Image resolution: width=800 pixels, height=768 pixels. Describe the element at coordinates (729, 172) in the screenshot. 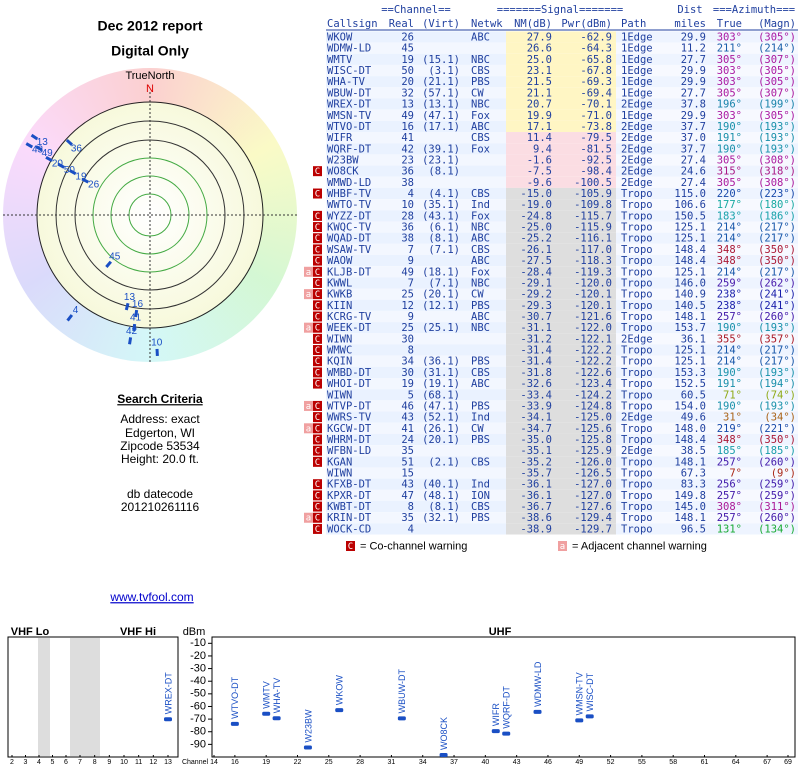

I see `cell: 315°` at that location.